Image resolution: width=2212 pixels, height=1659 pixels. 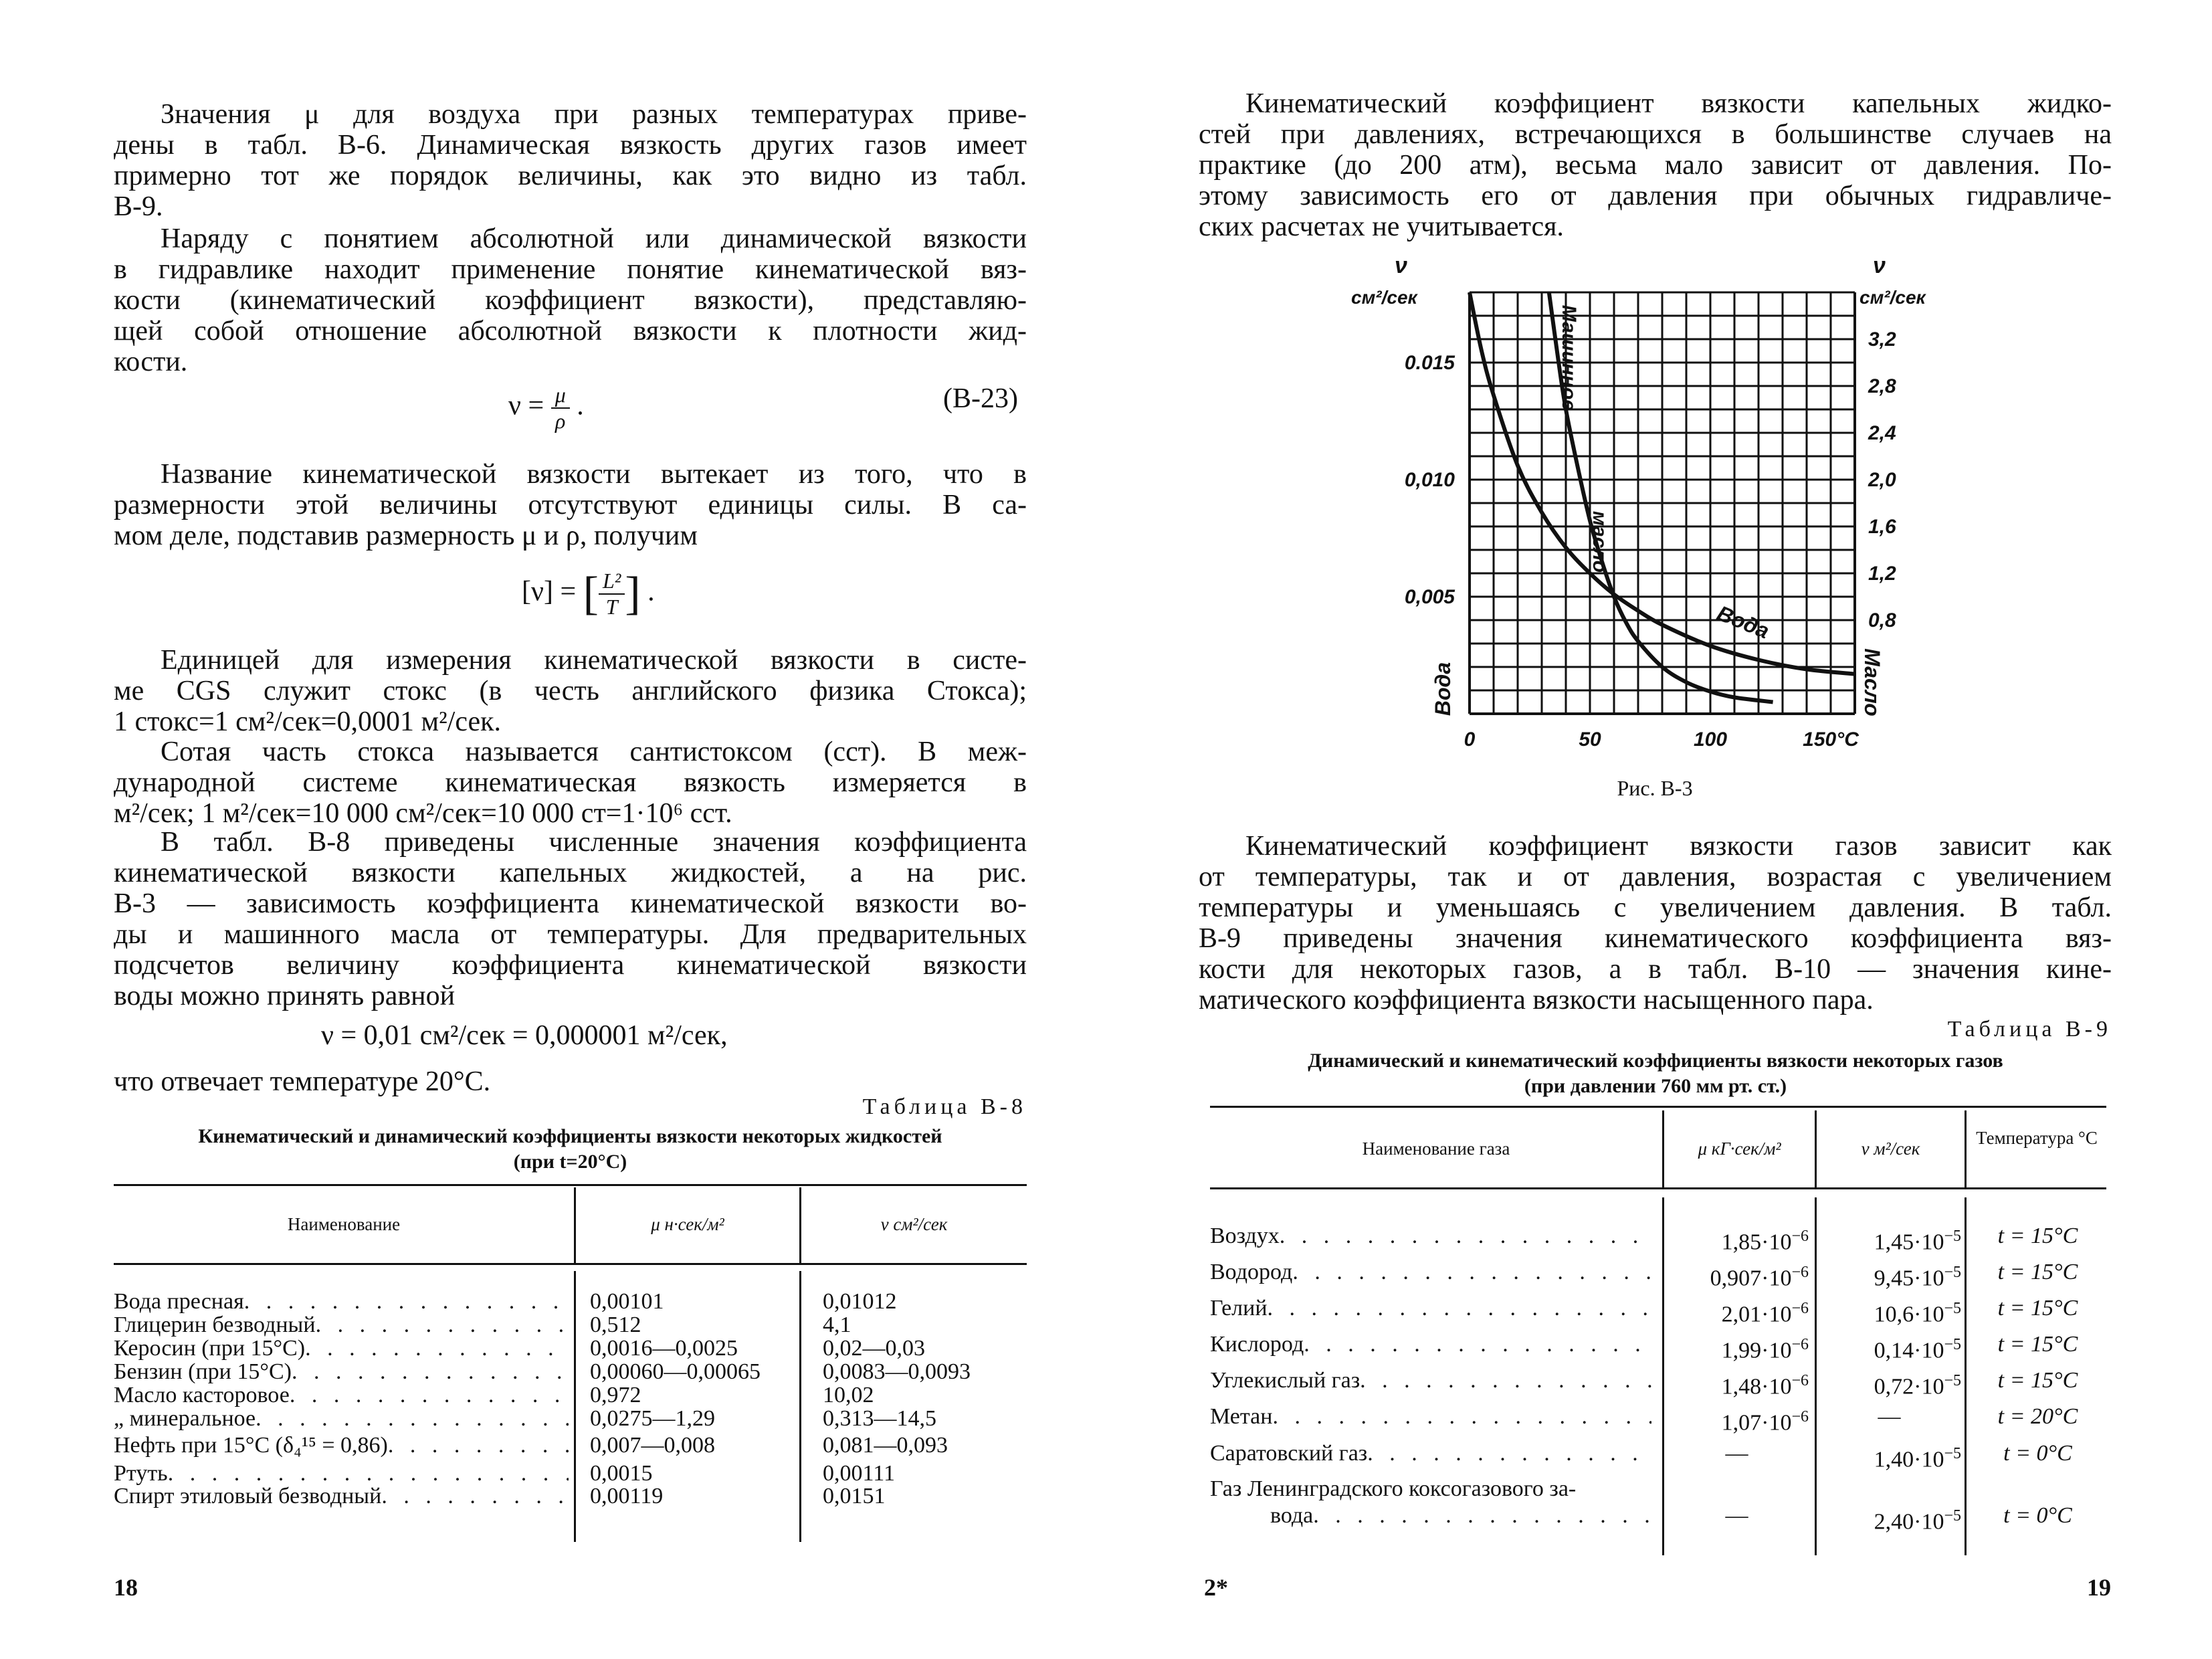 I want to click on row-name-text: Керосин (при 15°С), so click(x=210, y=1349).